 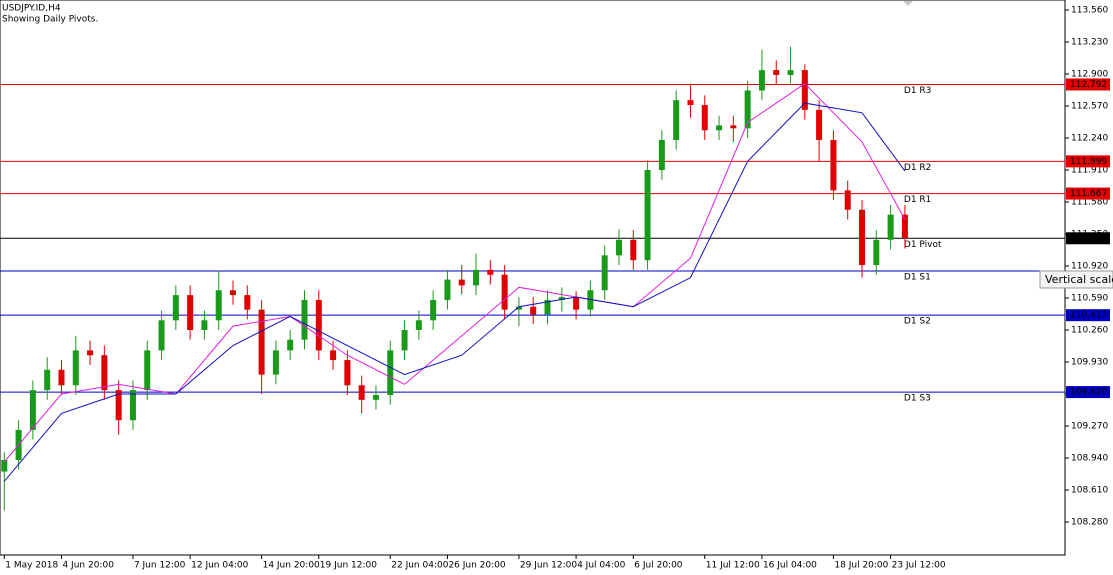 What do you see at coordinates (908, 3) in the screenshot?
I see `shift-marker` at bounding box center [908, 3].